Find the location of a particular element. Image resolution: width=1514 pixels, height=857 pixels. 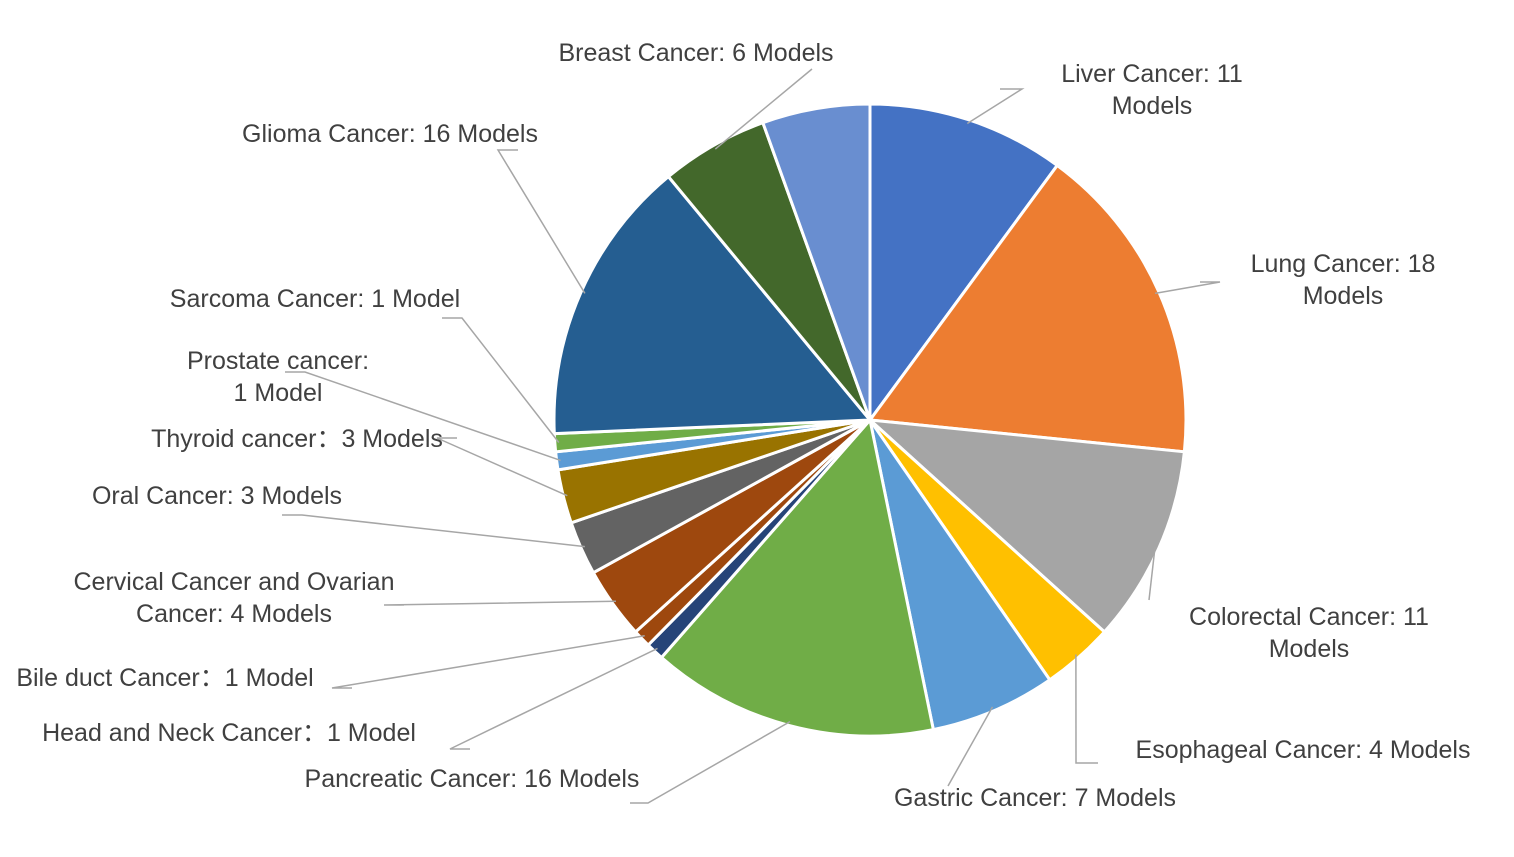

data-label-head-and-neck-cancer: Head and Neck Cancer：1 Model is located at coordinates (229, 733).